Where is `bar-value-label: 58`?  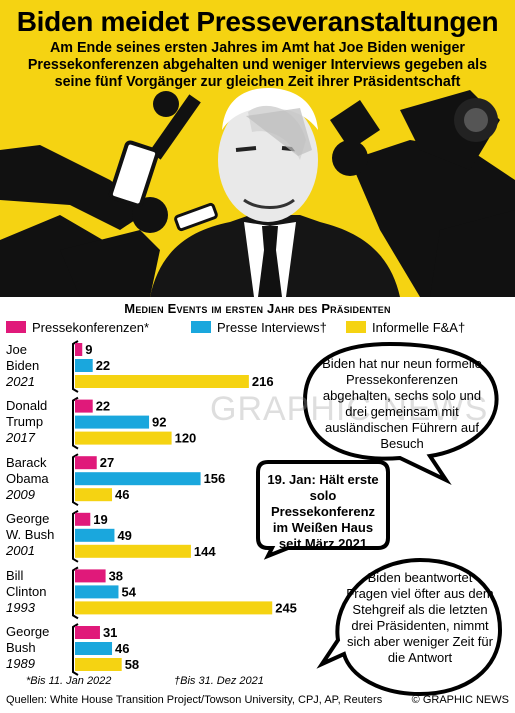
bar-value-label: 58 is located at coordinates (132, 664).